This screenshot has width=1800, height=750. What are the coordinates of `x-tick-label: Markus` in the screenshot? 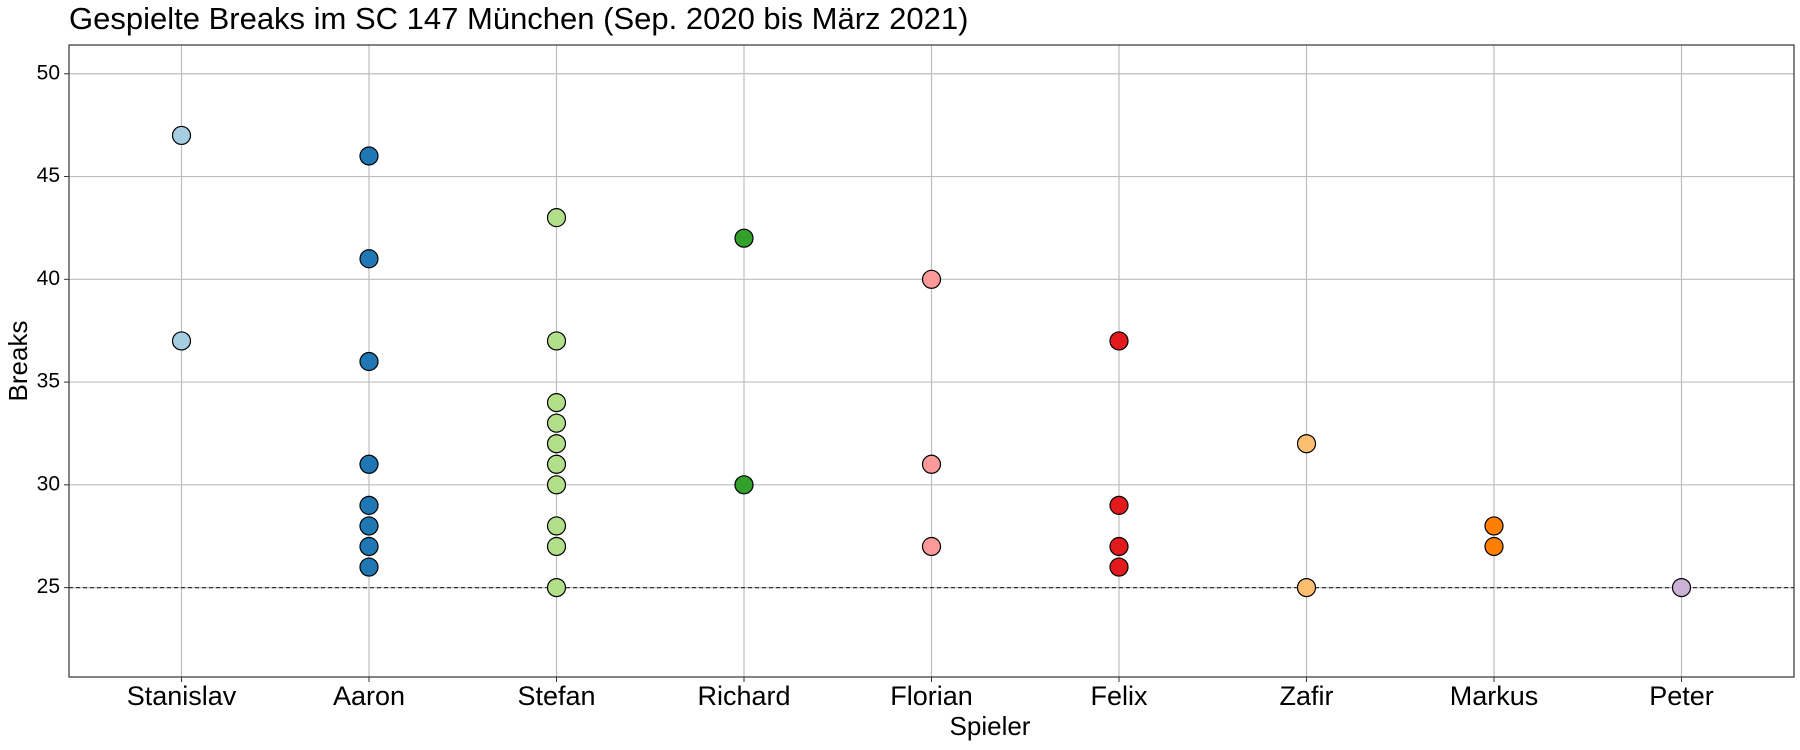 It's located at (1494, 696).